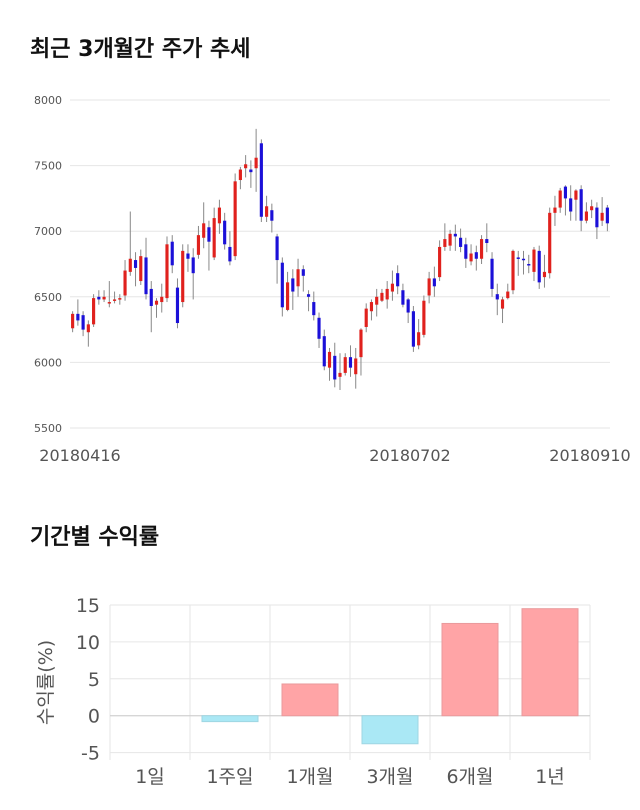 The height and width of the screenshot is (810, 640). What do you see at coordinates (229, 777) in the screenshot?
I see `x-category-label: 1주일` at bounding box center [229, 777].